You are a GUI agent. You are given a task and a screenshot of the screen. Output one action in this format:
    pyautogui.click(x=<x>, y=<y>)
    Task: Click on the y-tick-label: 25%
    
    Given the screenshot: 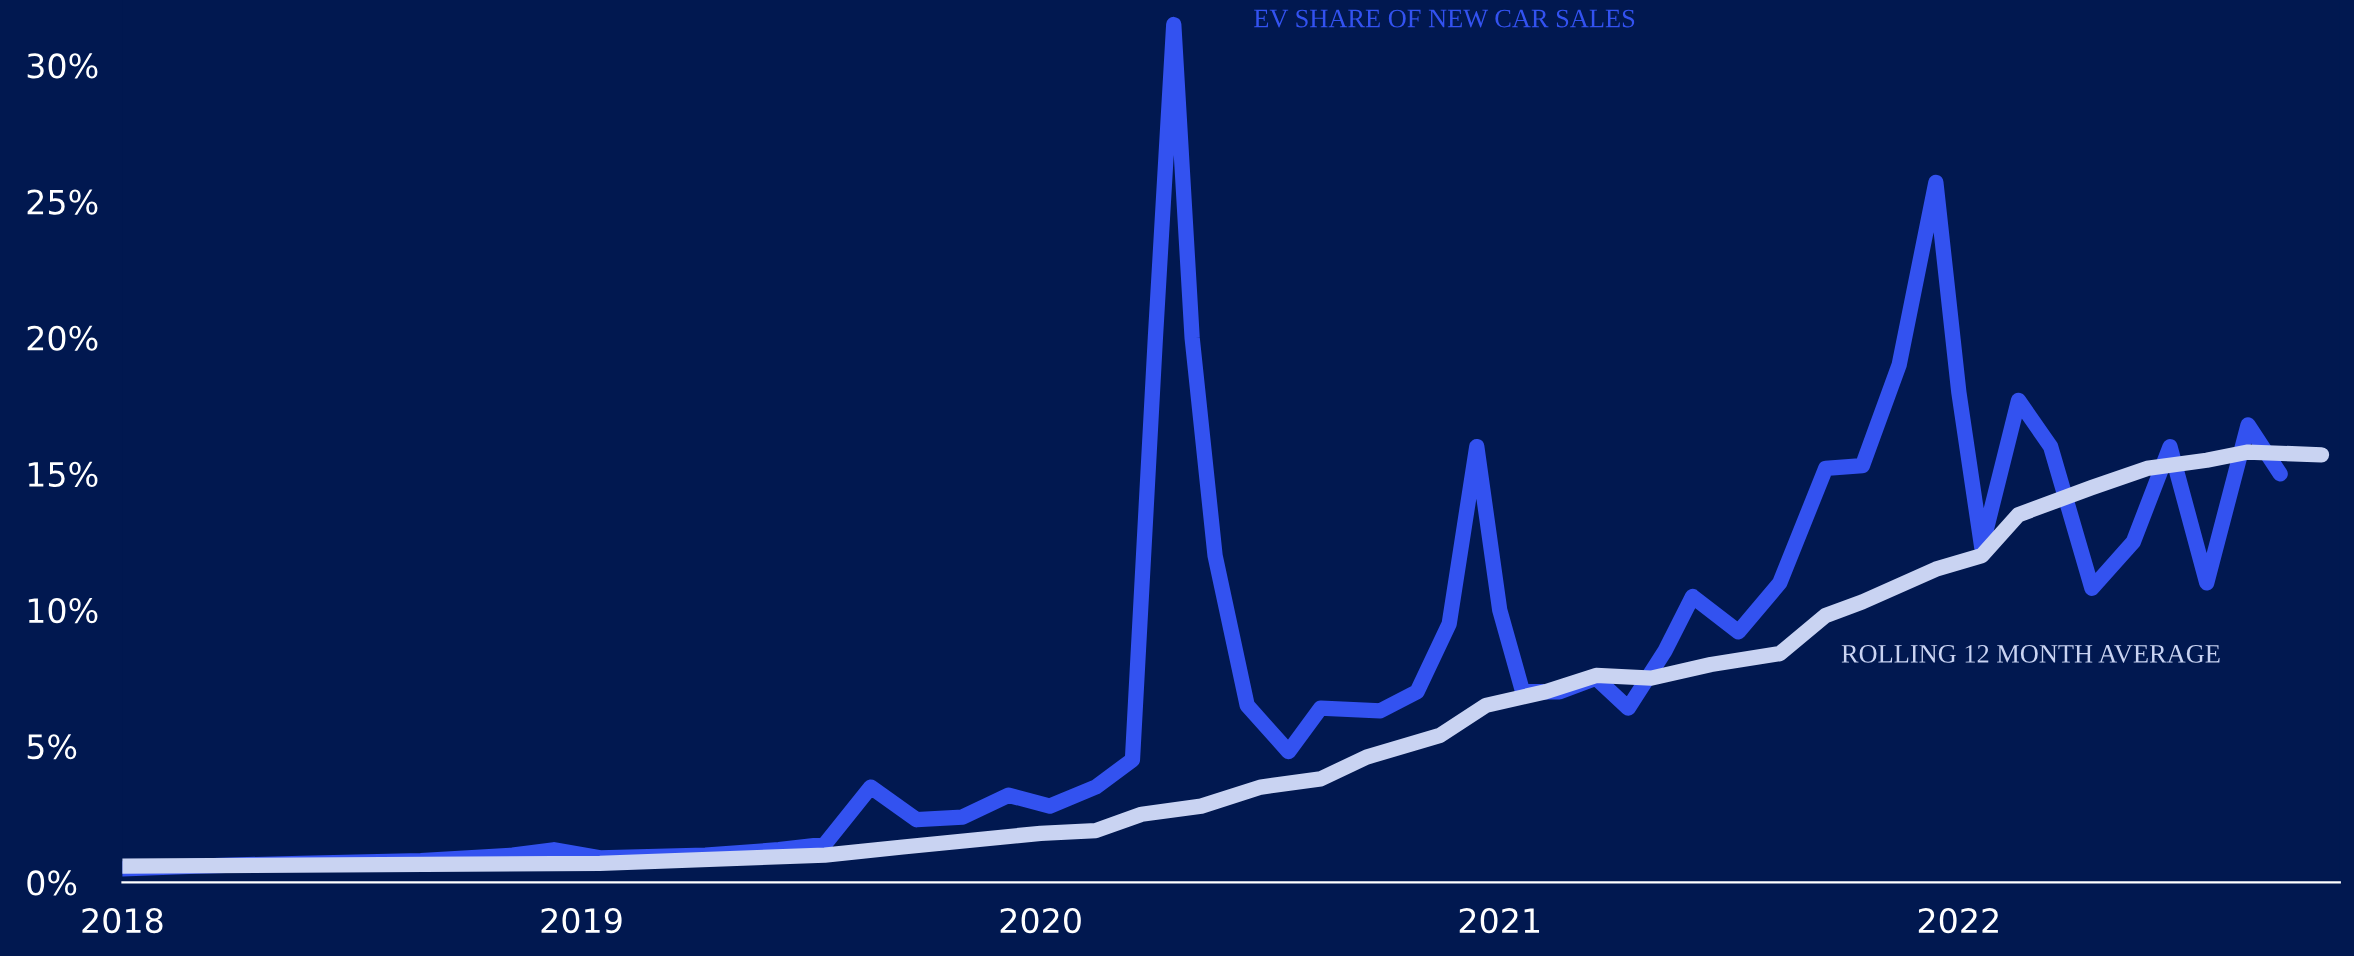 What is the action you would take?
    pyautogui.click(x=62, y=202)
    